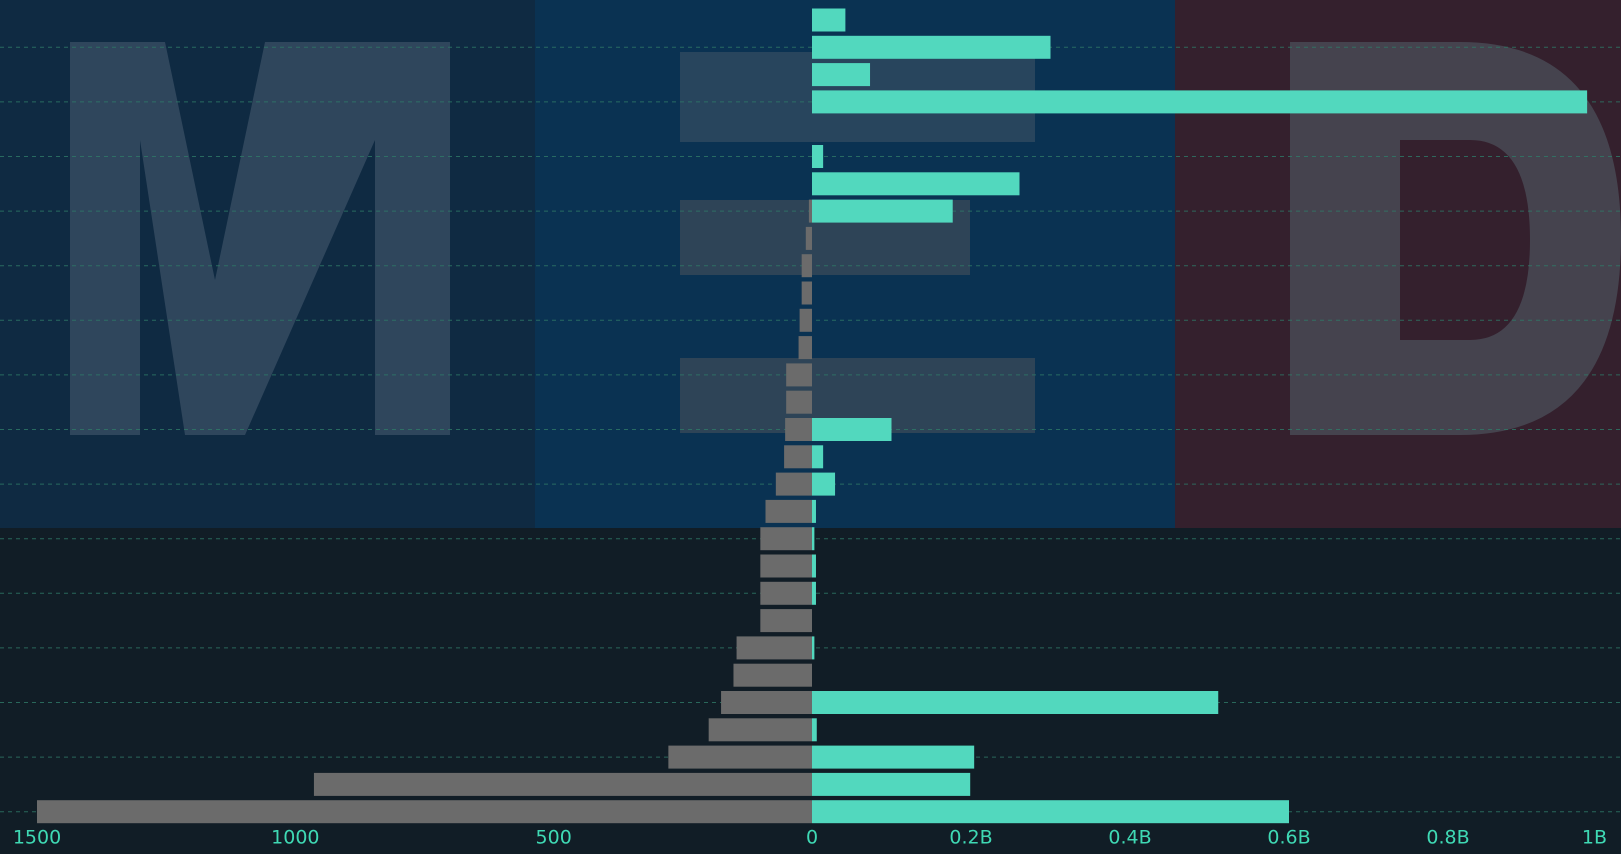  What do you see at coordinates (554, 838) in the screenshot?
I see `x-tick-label: 500` at bounding box center [554, 838].